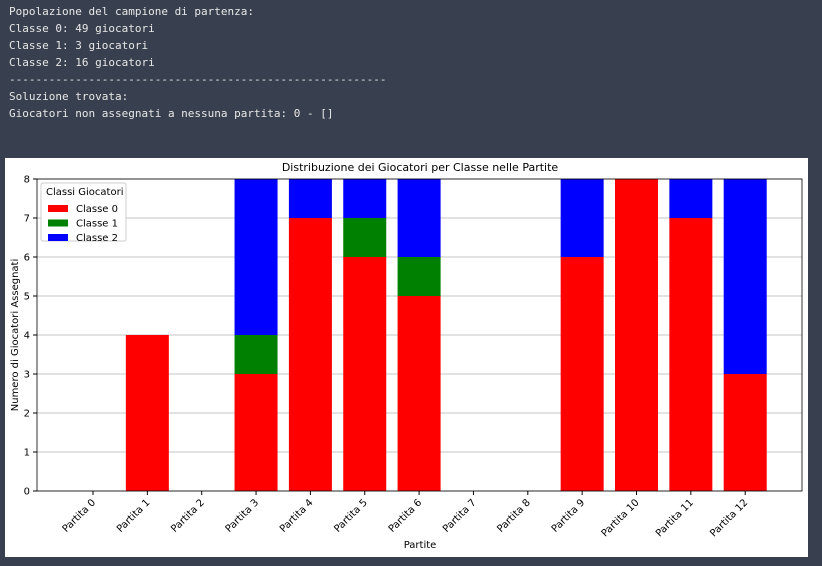 This screenshot has width=822, height=566. Describe the element at coordinates (68, 96) in the screenshot. I see `output-line: Soluzione trovata:` at that location.